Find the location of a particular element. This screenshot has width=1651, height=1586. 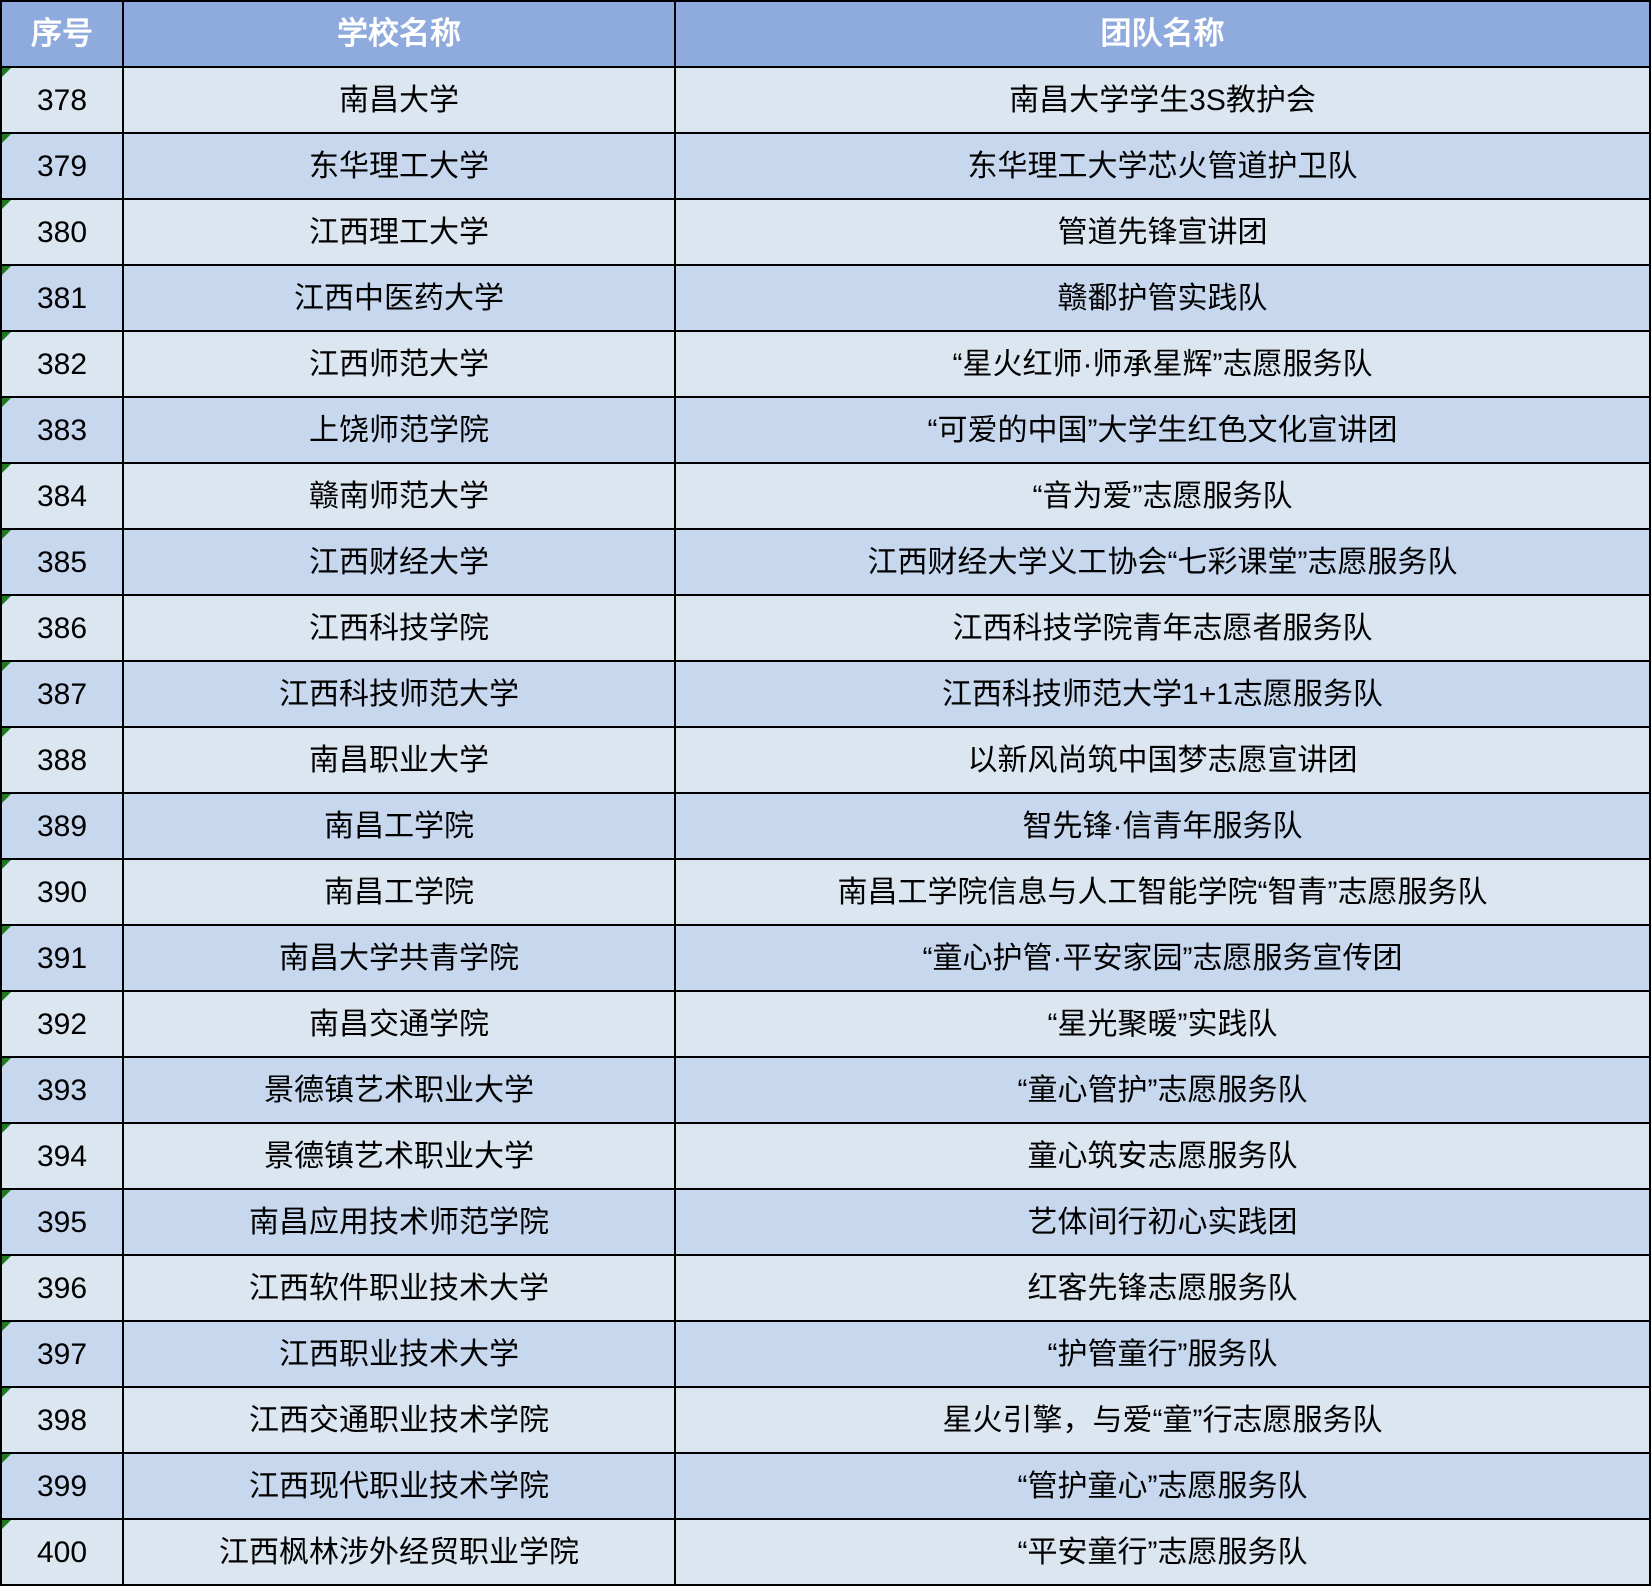

row-number-cell: 389 is located at coordinates (62, 826).